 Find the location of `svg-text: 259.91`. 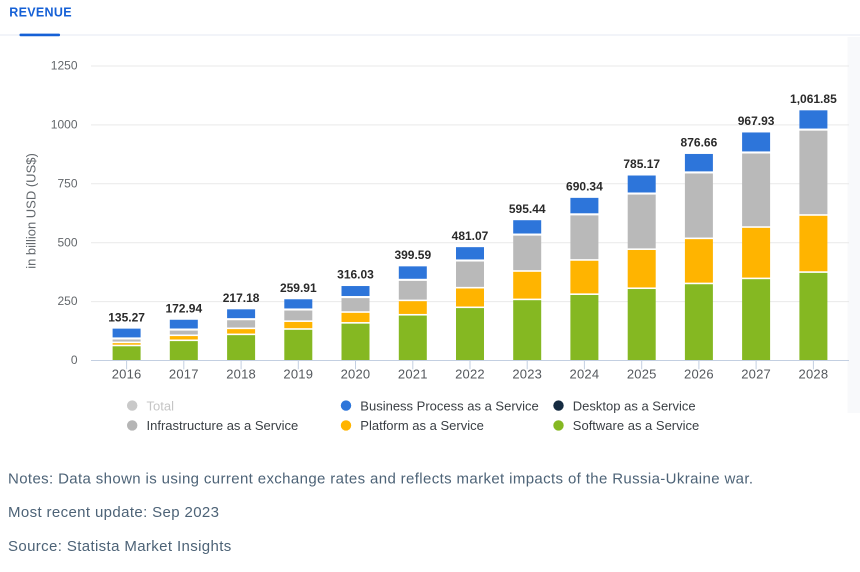

svg-text: 259.91 is located at coordinates (298, 288).